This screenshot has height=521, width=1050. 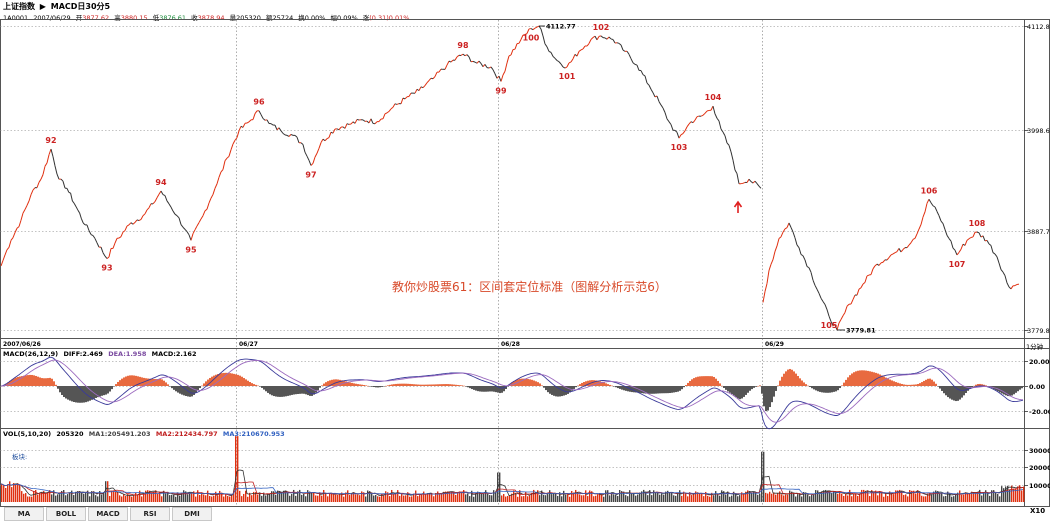 I want to click on tab-ma: MA, so click(x=24, y=514).